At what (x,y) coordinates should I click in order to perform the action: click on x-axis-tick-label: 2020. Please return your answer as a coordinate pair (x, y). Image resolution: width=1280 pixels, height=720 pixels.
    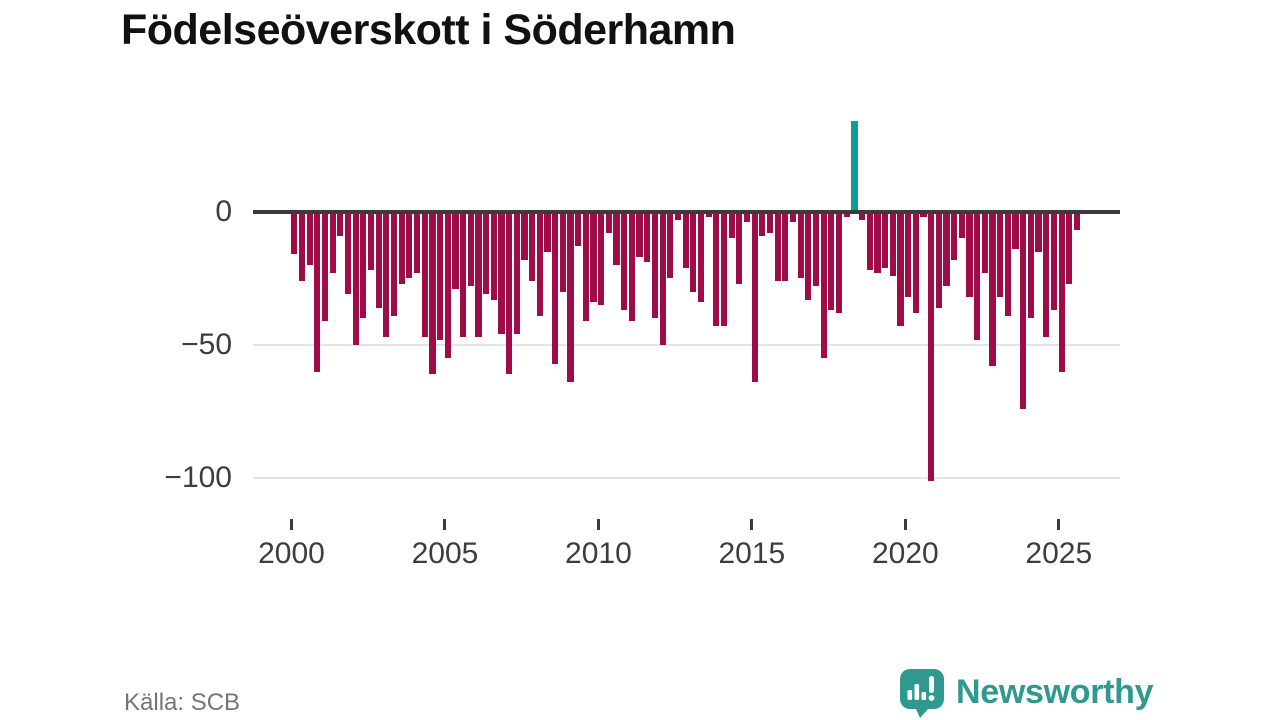
    Looking at the image, I should click on (905, 553).